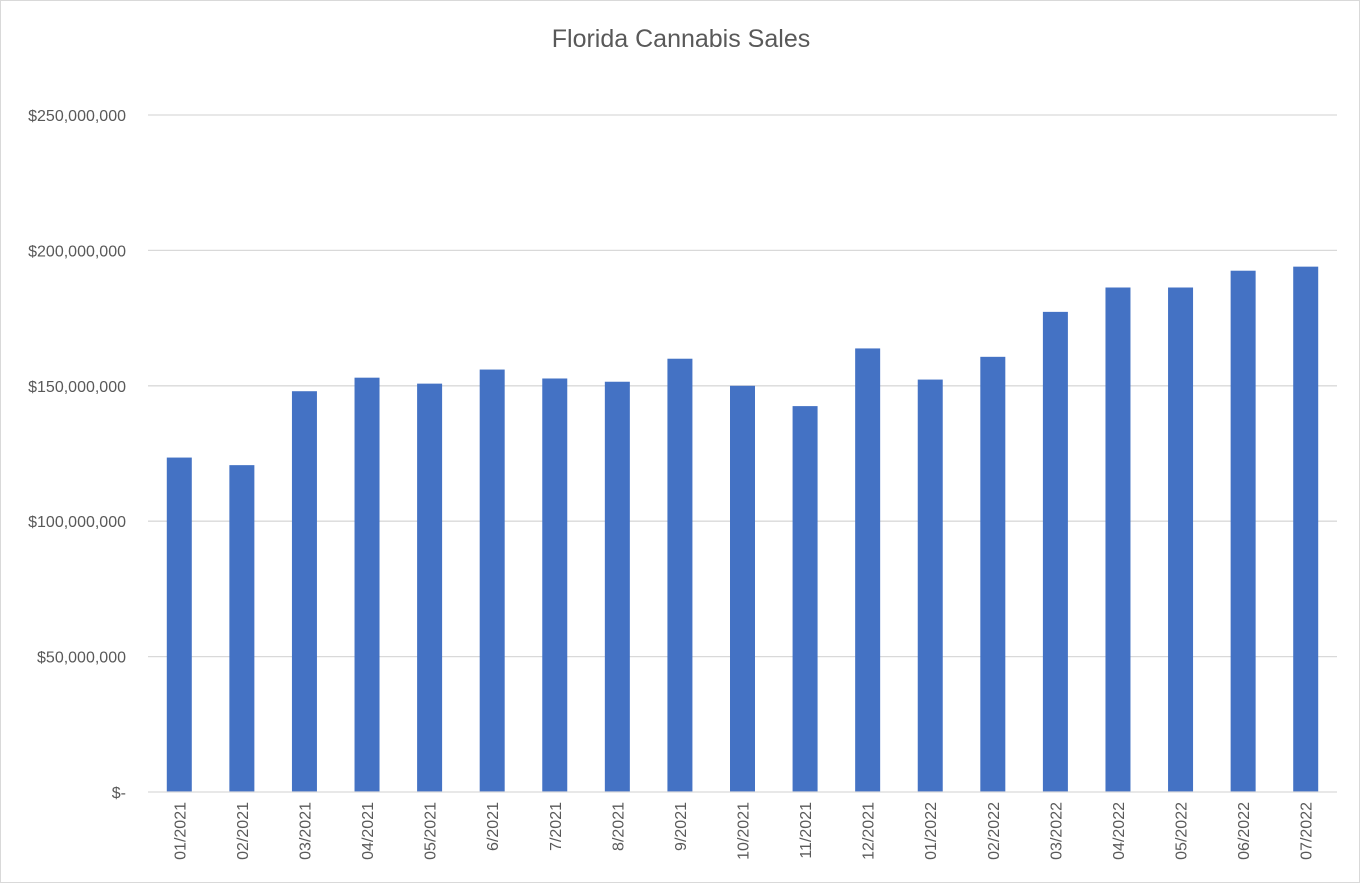 The height and width of the screenshot is (884, 1360). Describe the element at coordinates (431, 831) in the screenshot. I see `x-tick-label: 05/2021` at that location.